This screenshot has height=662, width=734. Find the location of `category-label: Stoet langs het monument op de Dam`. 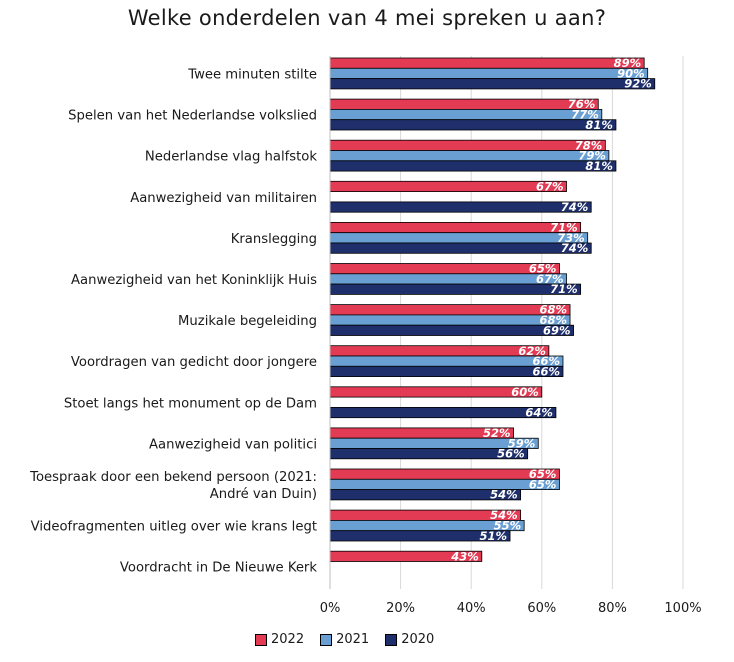

category-label: Stoet langs het monument op de Dam is located at coordinates (190, 403).